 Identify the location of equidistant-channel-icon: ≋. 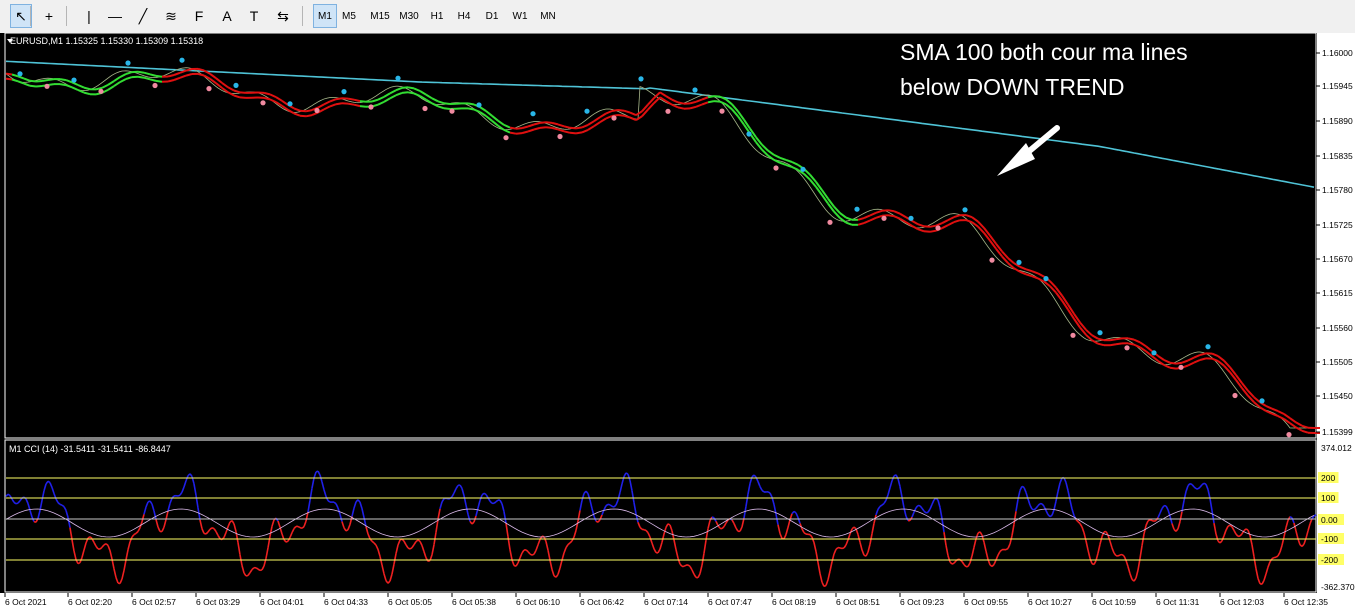
(171, 15).